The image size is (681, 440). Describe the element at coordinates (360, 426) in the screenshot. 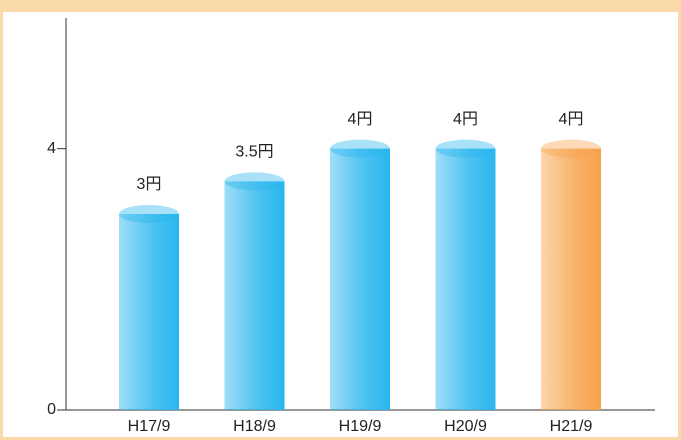

I see `x-tick-label: H19/9` at that location.